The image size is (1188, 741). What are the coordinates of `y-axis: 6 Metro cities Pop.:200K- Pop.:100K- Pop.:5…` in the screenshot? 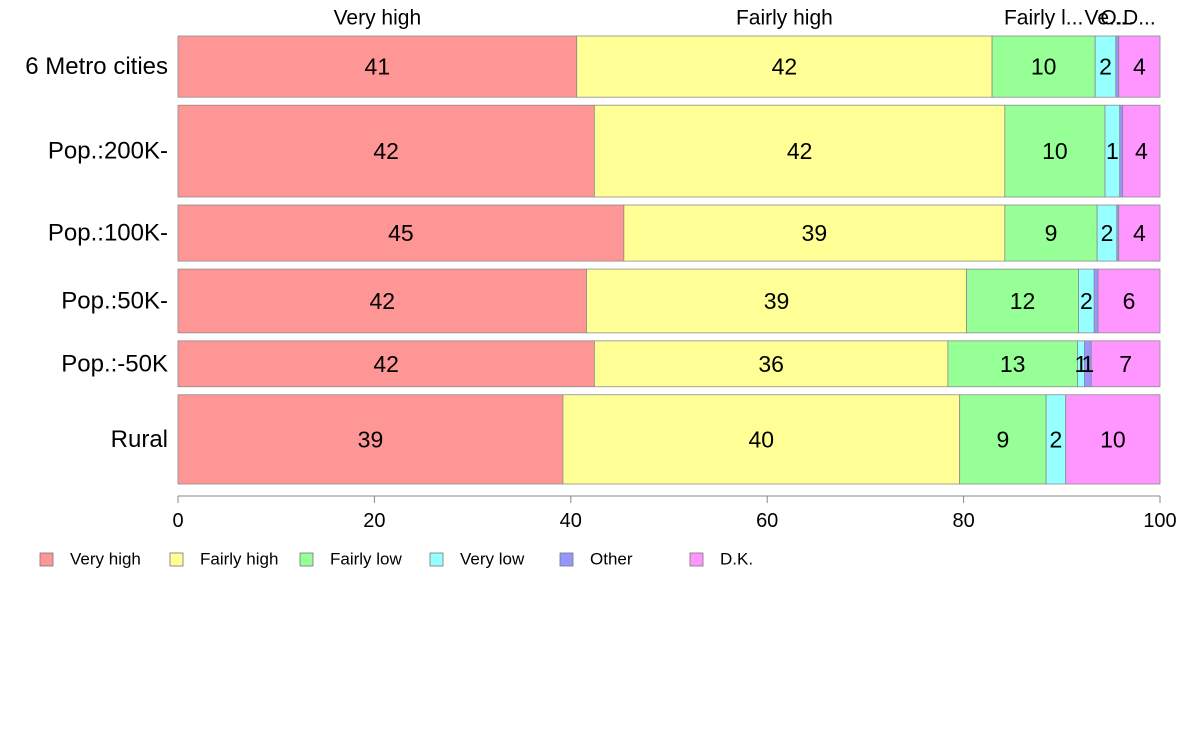 It's located at (96, 253).